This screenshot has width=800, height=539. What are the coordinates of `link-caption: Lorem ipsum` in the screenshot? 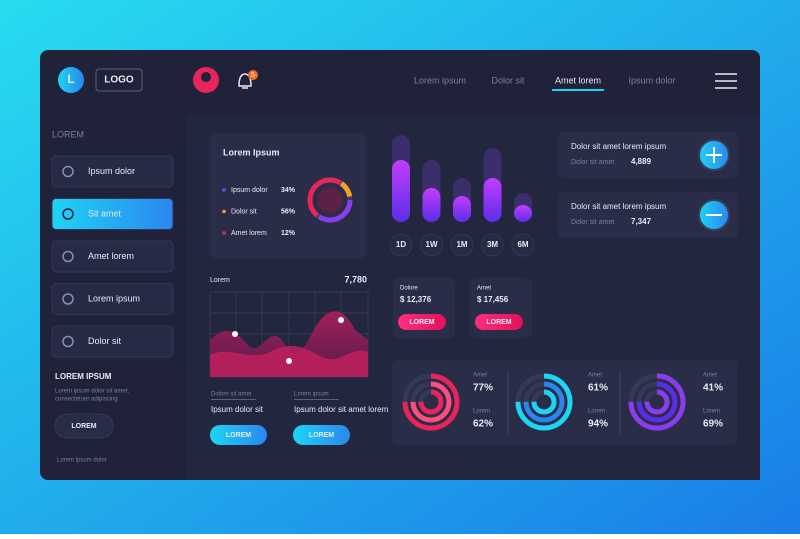 It's located at (311, 395).